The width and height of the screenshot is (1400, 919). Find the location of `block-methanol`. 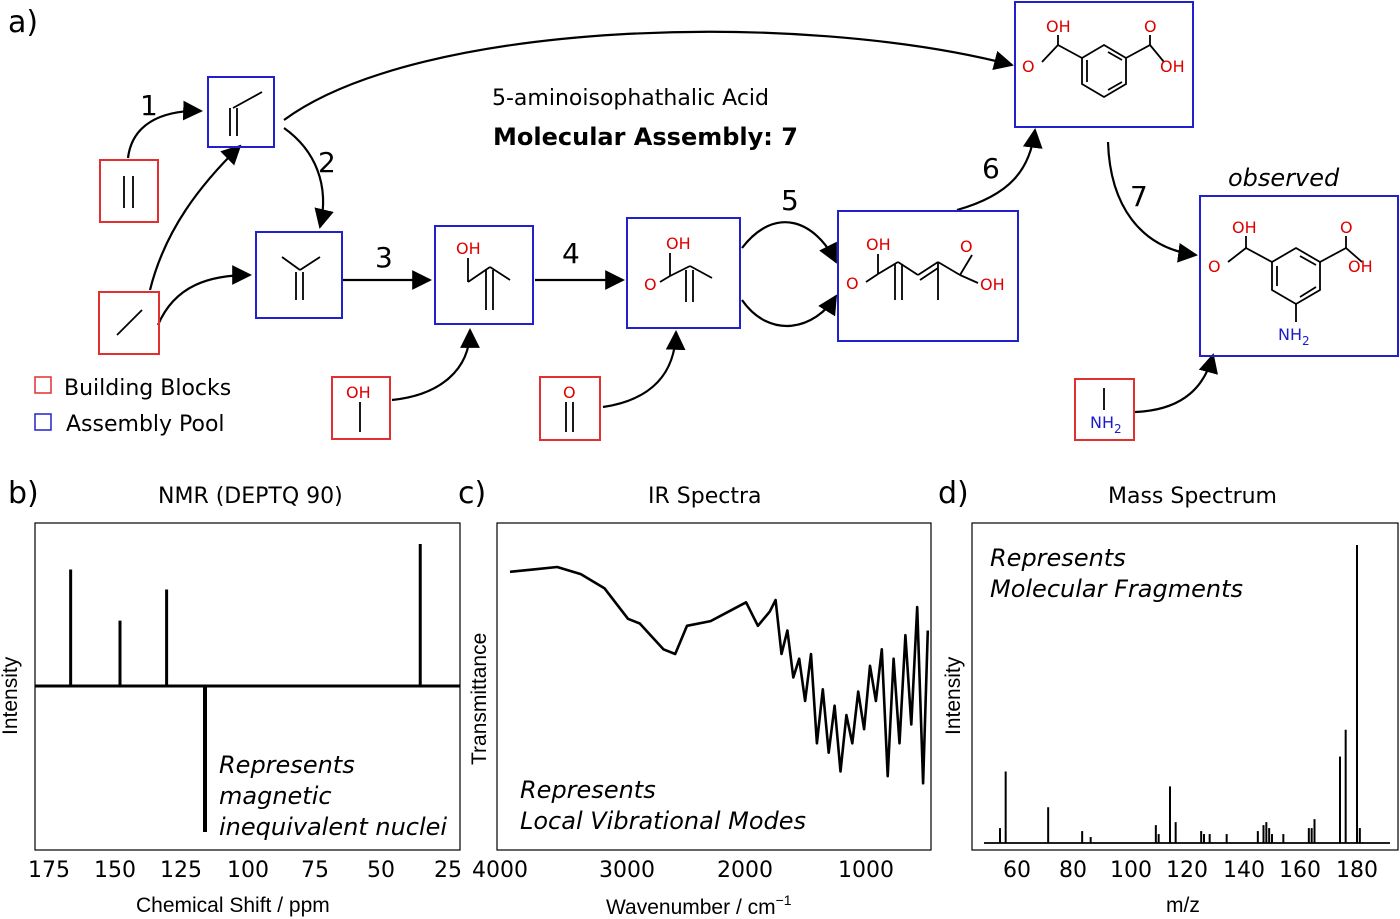

block-methanol is located at coordinates (361, 408).